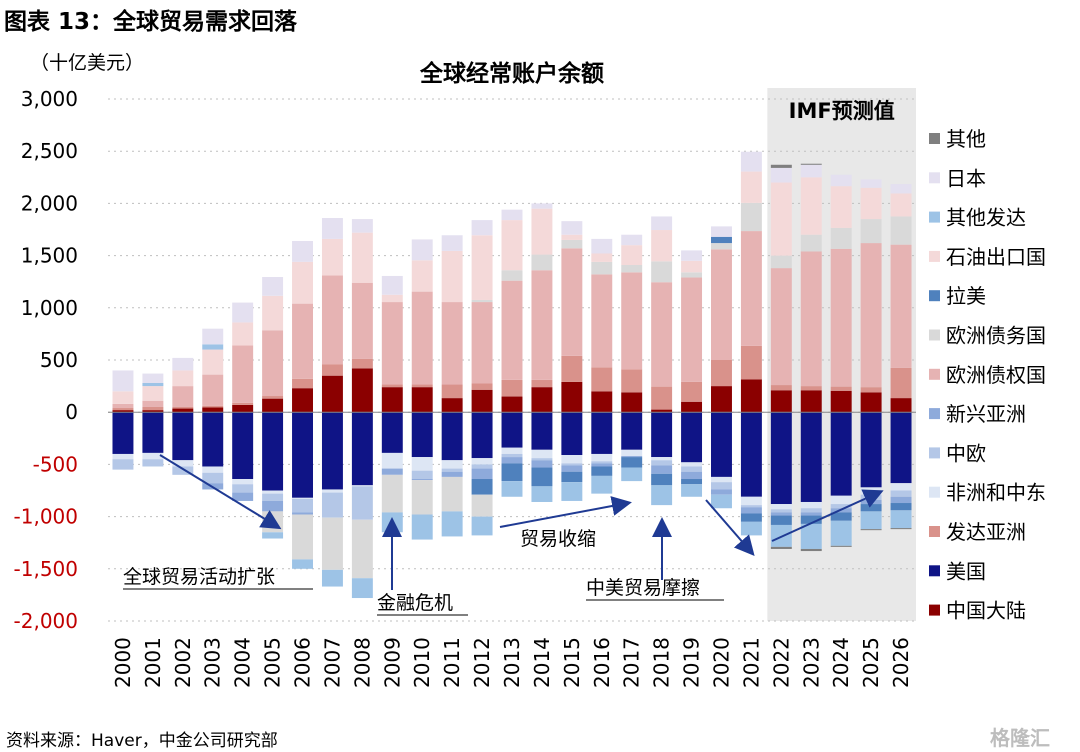 This screenshot has height=752, width=1080. What do you see at coordinates (183, 364) in the screenshot?
I see `bar-japan-2002` at bounding box center [183, 364].